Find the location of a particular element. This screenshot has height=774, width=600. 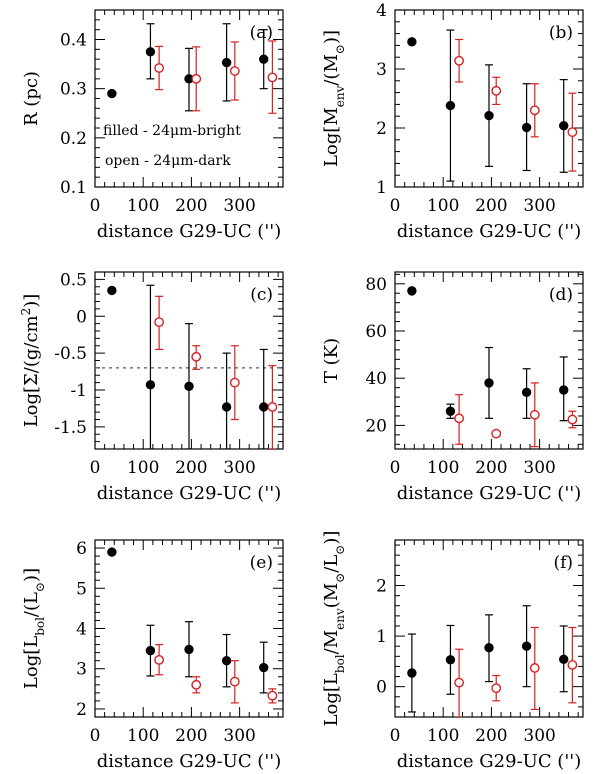

y-axis-label: Log[Lbol/(L⊙)] is located at coordinates (34, 628).